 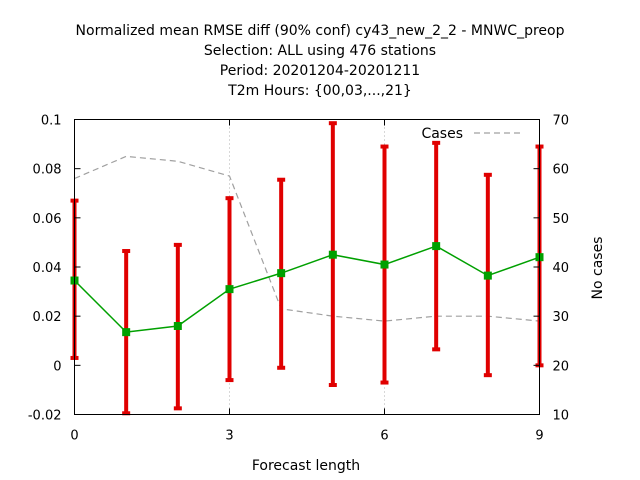 I want to click on y-tick-label: -0.02, so click(x=45, y=416).